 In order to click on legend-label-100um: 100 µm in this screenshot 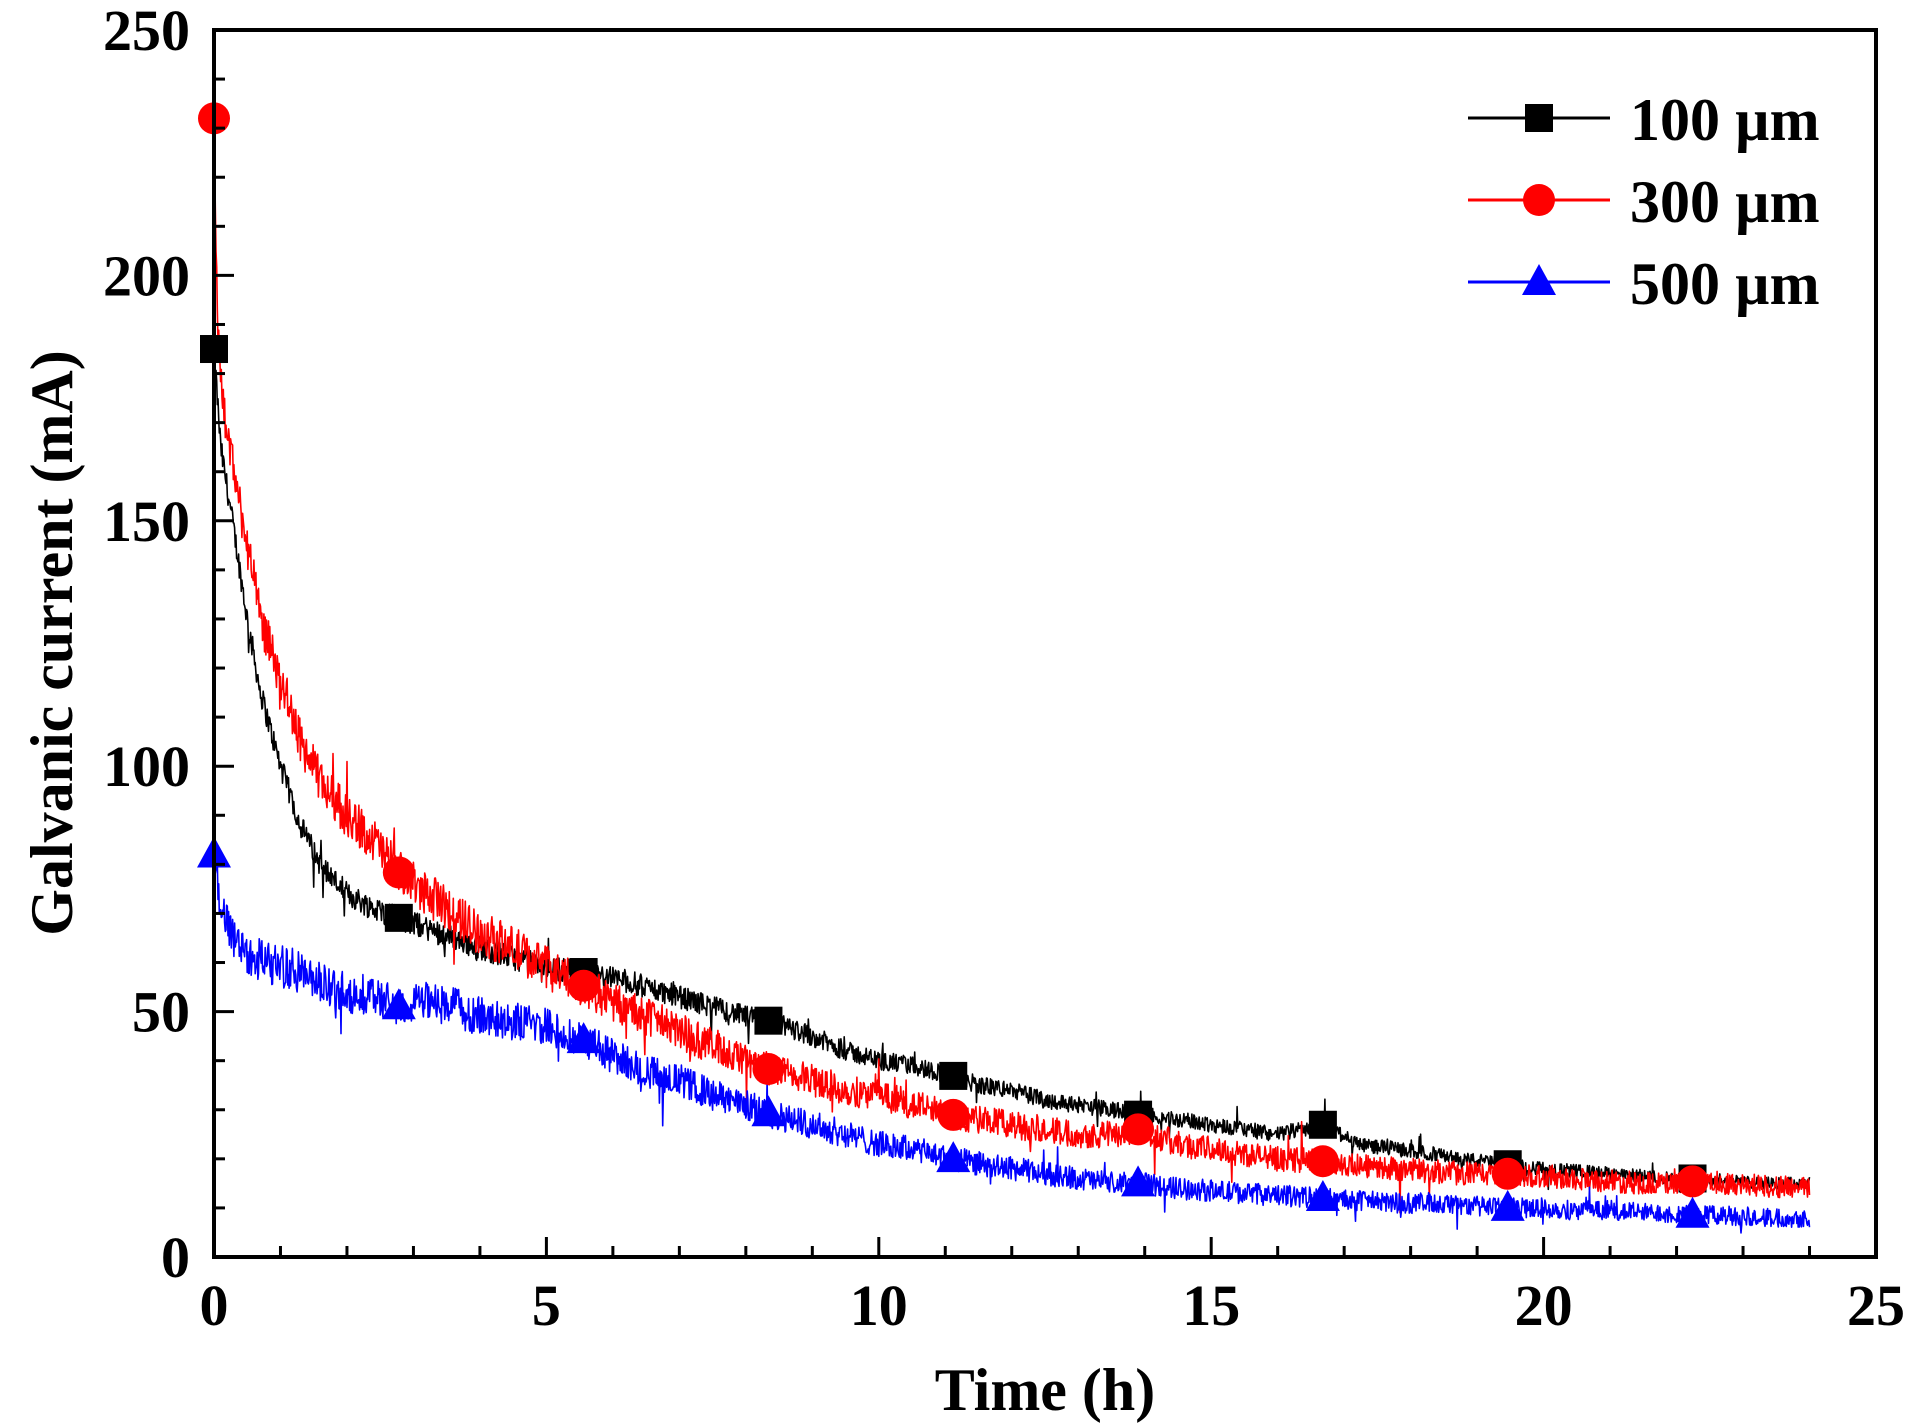, I will do `click(1725, 120)`.